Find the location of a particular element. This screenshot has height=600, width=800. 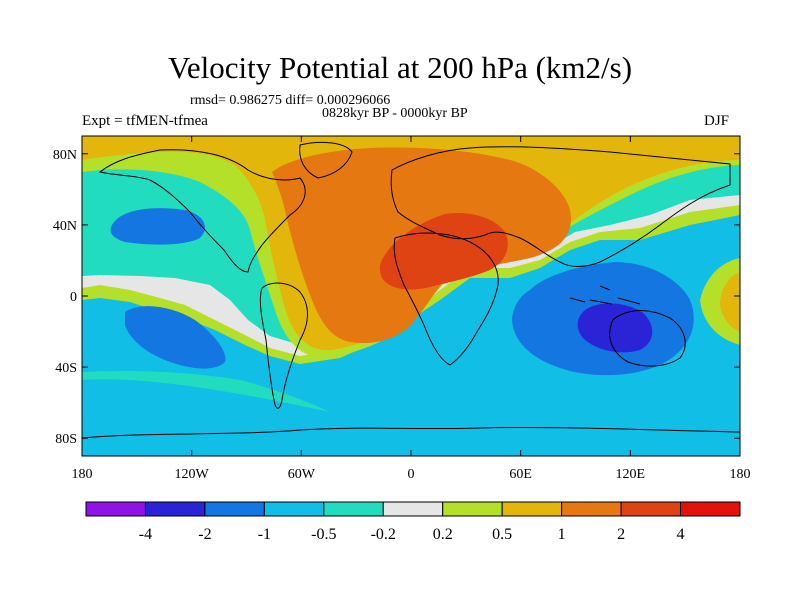

field-npac-blue is located at coordinates (157, 226).